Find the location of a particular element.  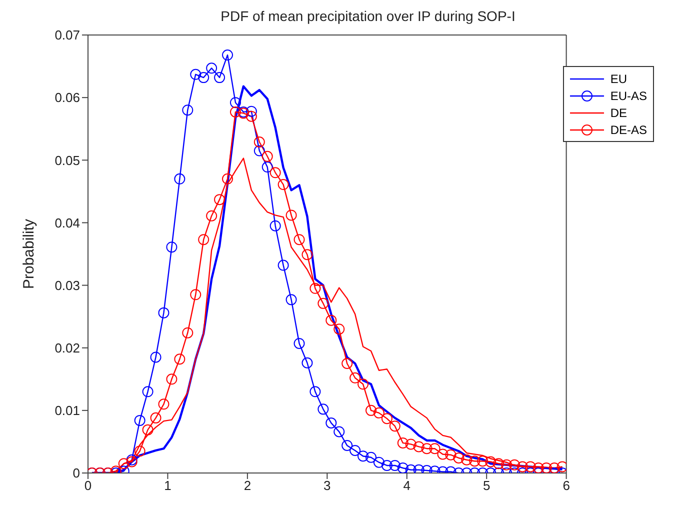

y-tick-label: 0.05 is located at coordinates (67, 160).